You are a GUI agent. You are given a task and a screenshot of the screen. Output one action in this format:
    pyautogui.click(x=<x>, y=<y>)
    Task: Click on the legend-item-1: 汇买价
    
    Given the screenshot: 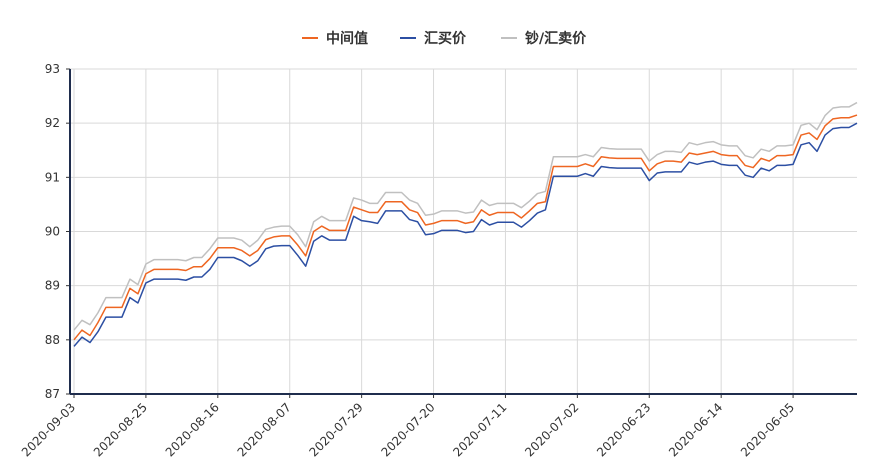 What is the action you would take?
    pyautogui.click(x=433, y=39)
    